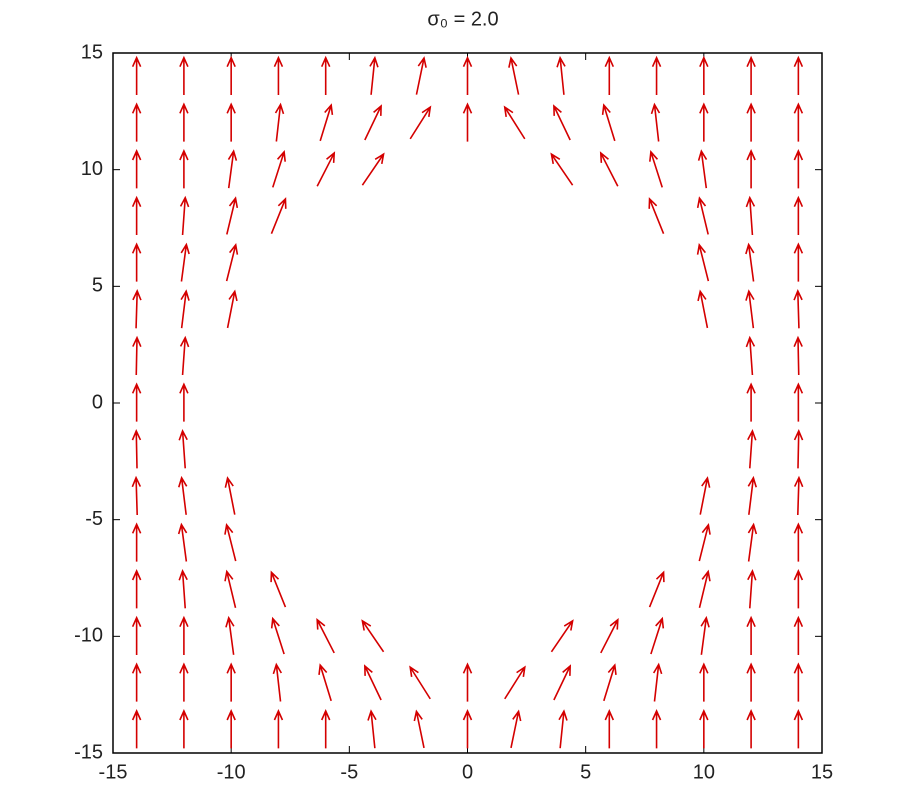 The height and width of the screenshot is (800, 900). I want to click on x-tick-label: 5, so click(585, 772).